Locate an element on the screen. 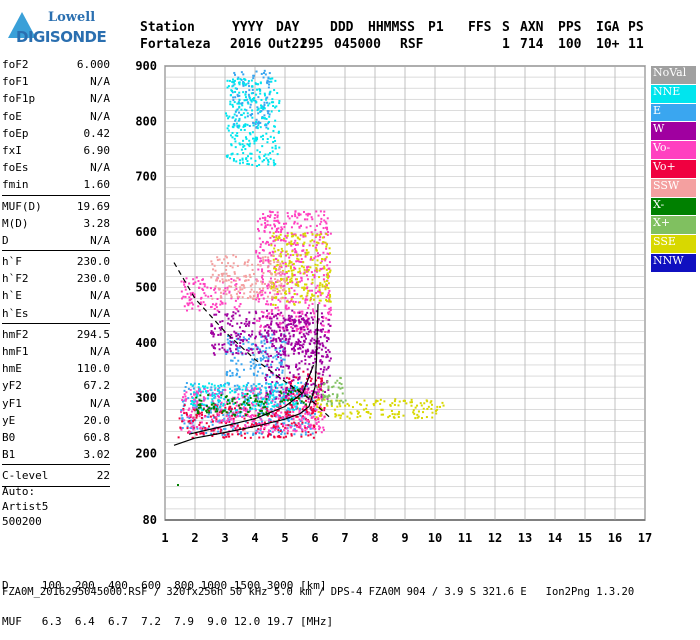  parameter-value: 60.8 is located at coordinates (97, 437).